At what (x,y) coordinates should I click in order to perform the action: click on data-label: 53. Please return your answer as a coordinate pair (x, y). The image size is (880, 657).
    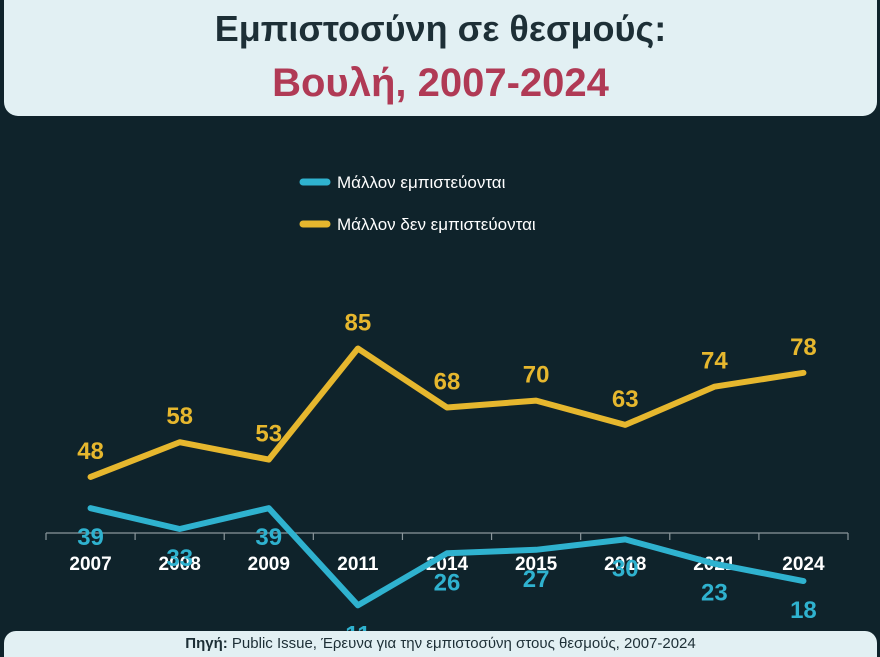
    Looking at the image, I should click on (268, 434).